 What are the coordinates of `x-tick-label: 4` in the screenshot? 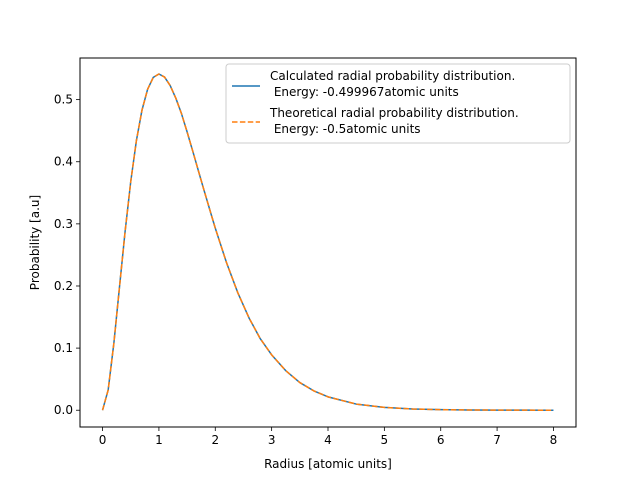 It's located at (328, 440).